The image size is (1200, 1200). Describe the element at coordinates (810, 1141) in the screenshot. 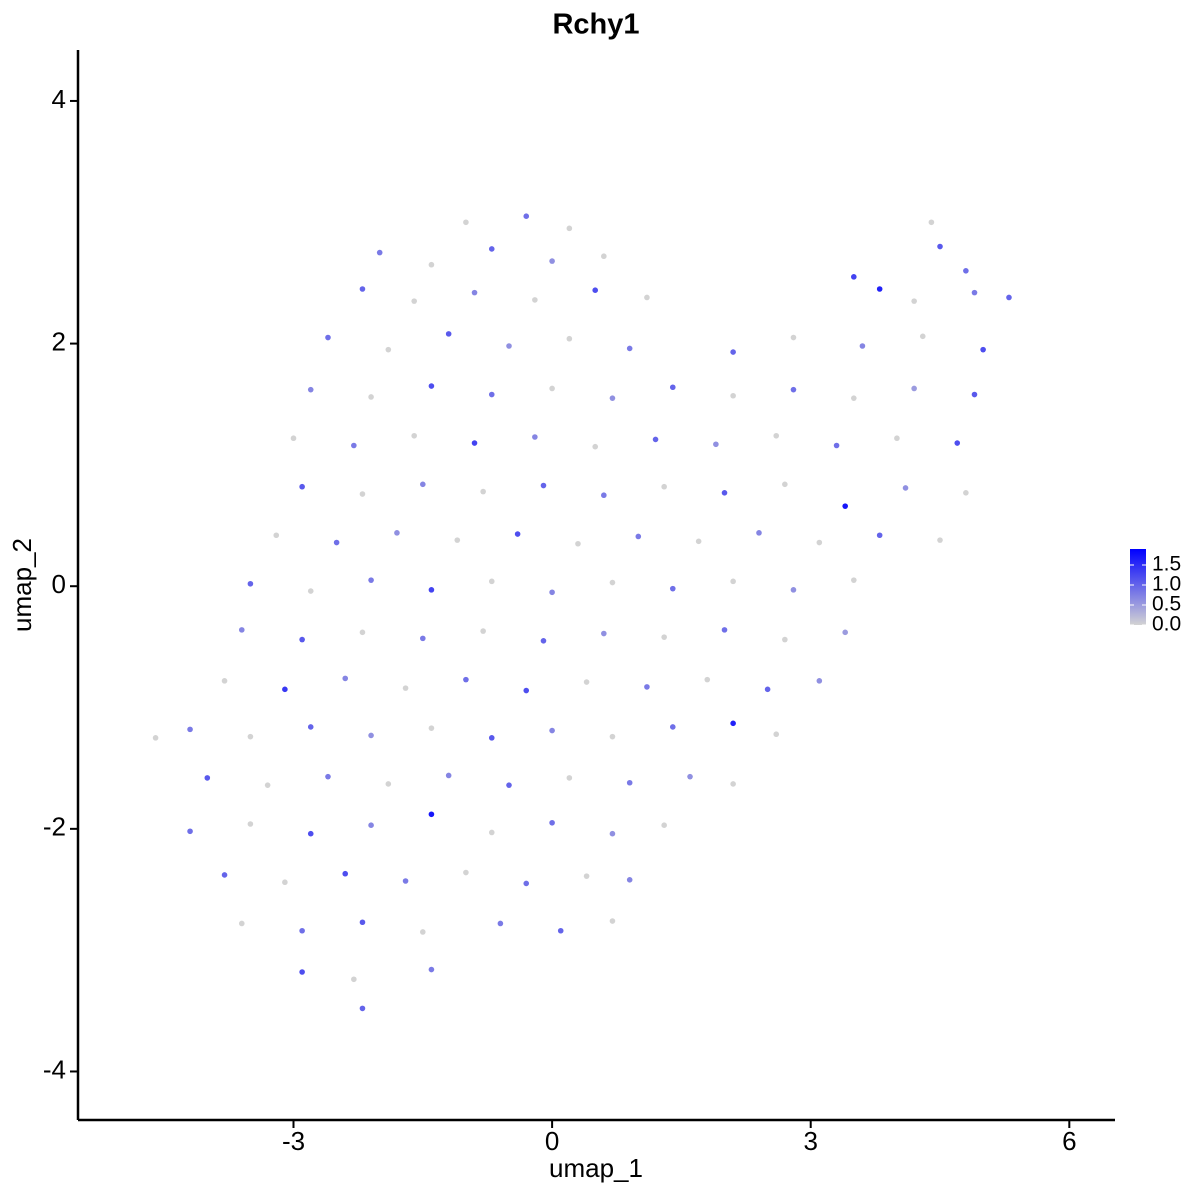

I see `x-tick-label: 3` at that location.